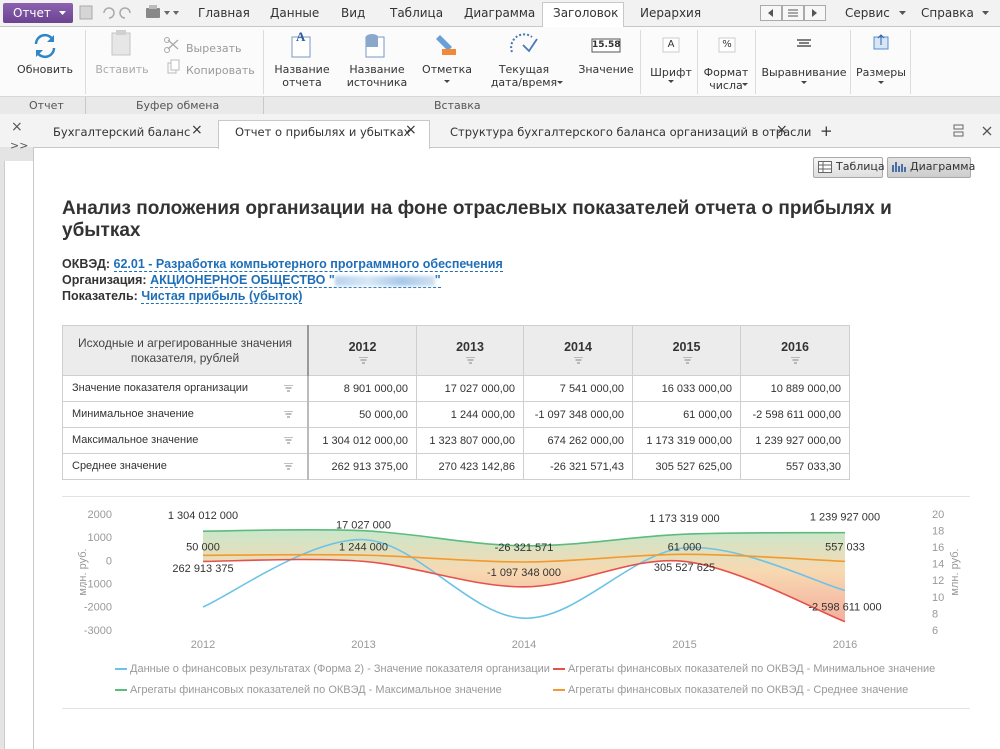 This screenshot has height=749, width=1000. I want to click on app-menu-button: Отчет, so click(38, 13).